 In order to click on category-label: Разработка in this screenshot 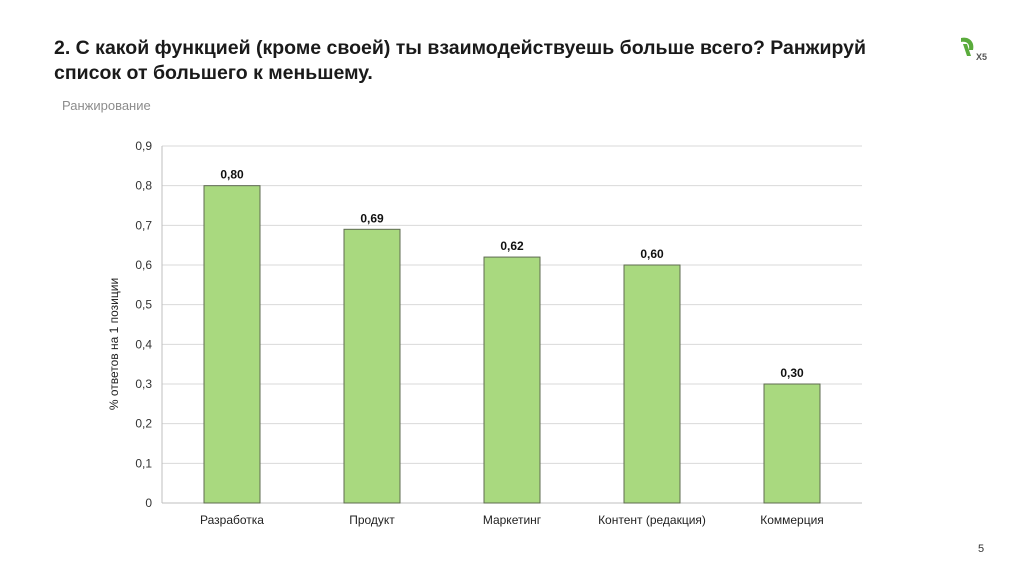, I will do `click(232, 520)`.